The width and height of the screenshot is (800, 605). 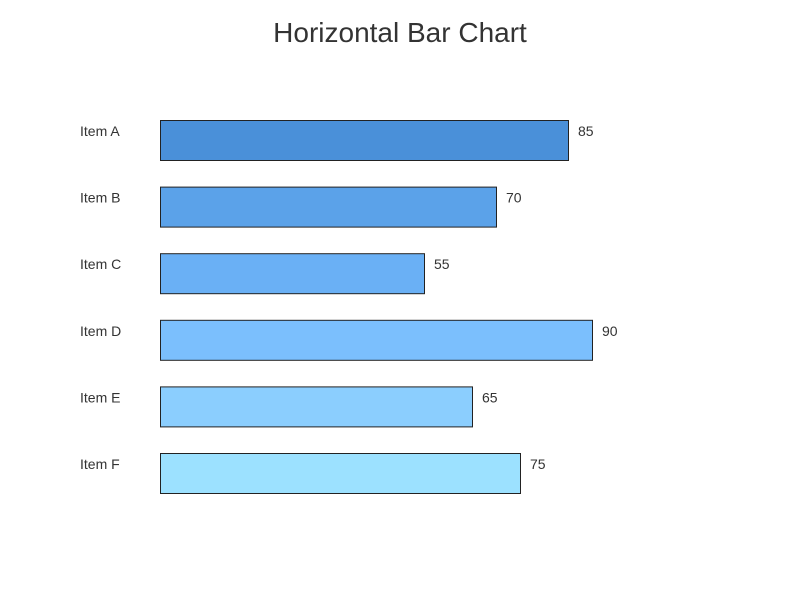 What do you see at coordinates (490, 397) in the screenshot?
I see `value-label: 65` at bounding box center [490, 397].